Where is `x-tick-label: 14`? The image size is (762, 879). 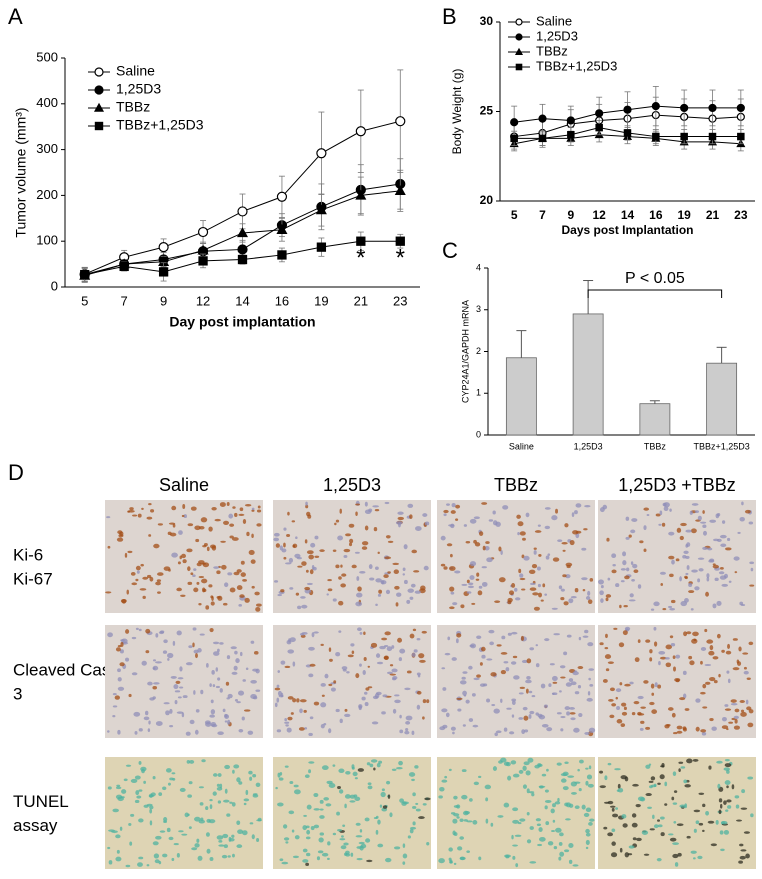
x-tick-label: 14 is located at coordinates (628, 215).